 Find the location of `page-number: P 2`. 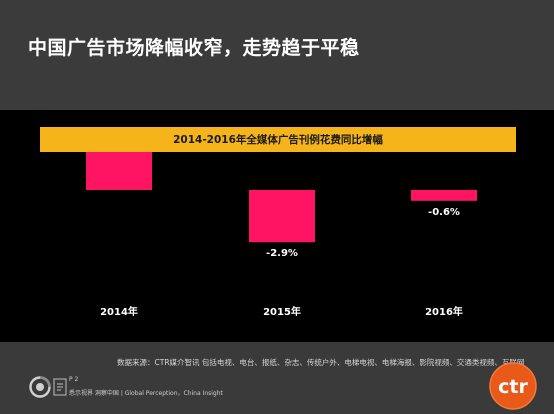

page-number: P 2 is located at coordinates (74, 379).